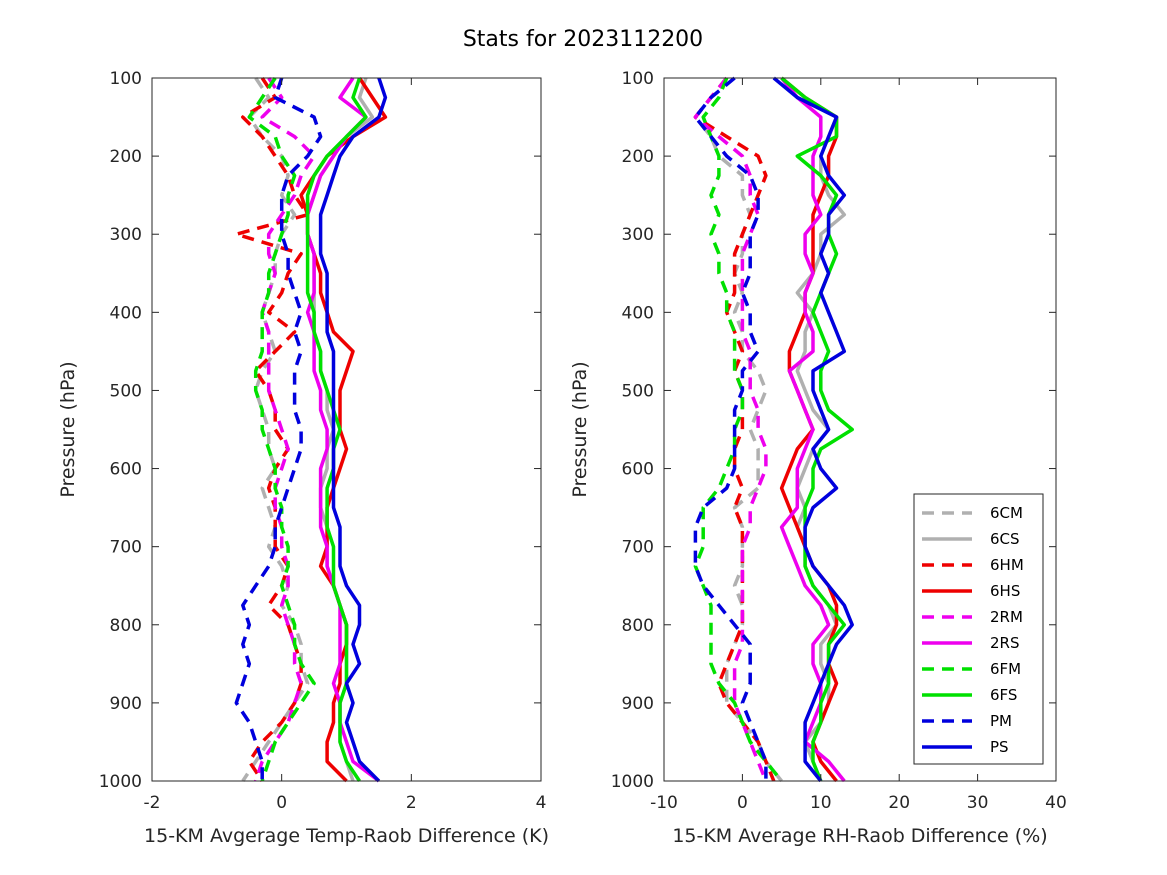 The width and height of the screenshot is (1167, 875). I want to click on legend-label-2rs: 2RS, so click(1005, 643).